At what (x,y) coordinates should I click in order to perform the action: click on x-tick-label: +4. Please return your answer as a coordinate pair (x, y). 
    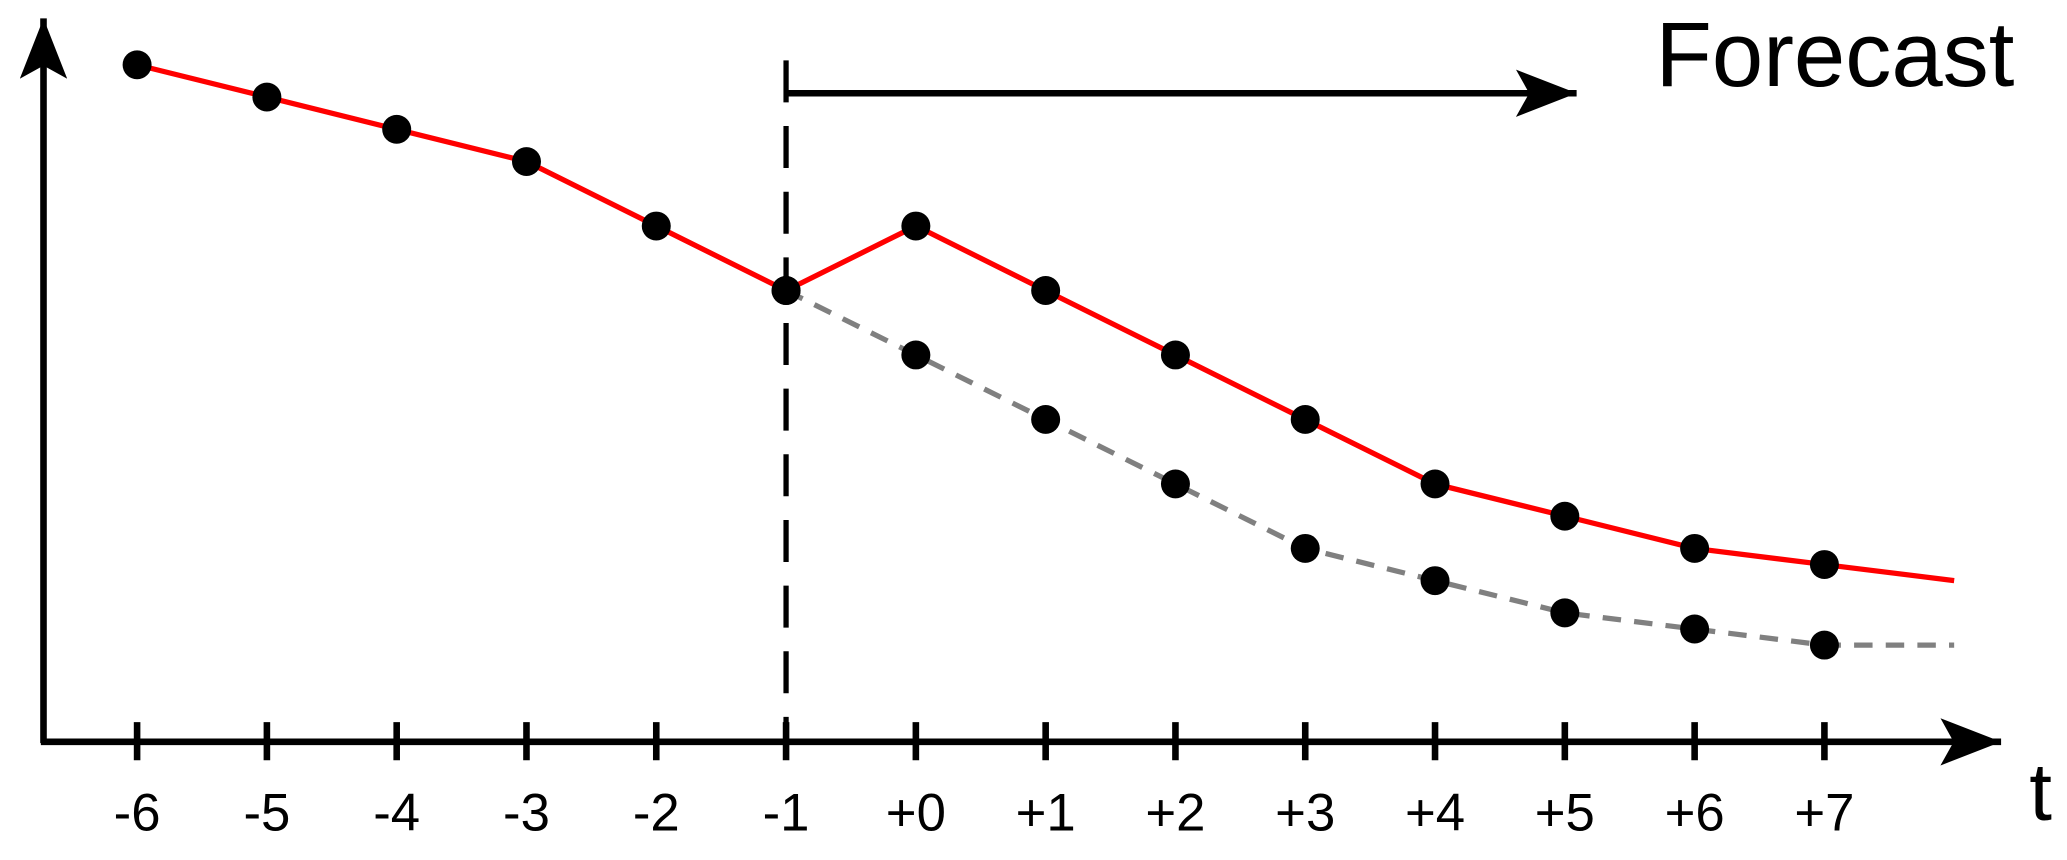
    Looking at the image, I should click on (1435, 813).